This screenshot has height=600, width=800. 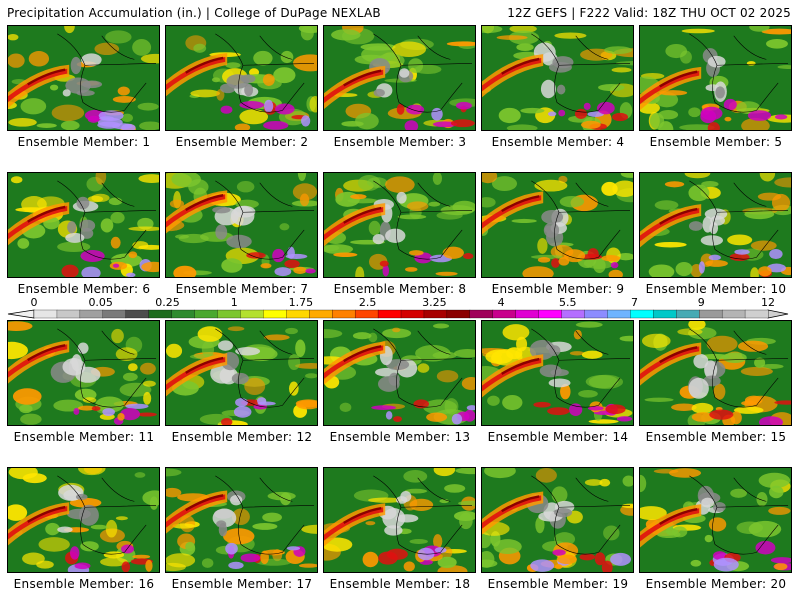 I want to click on ensemble-member-label: Ensemble Member: 15, so click(x=716, y=437).